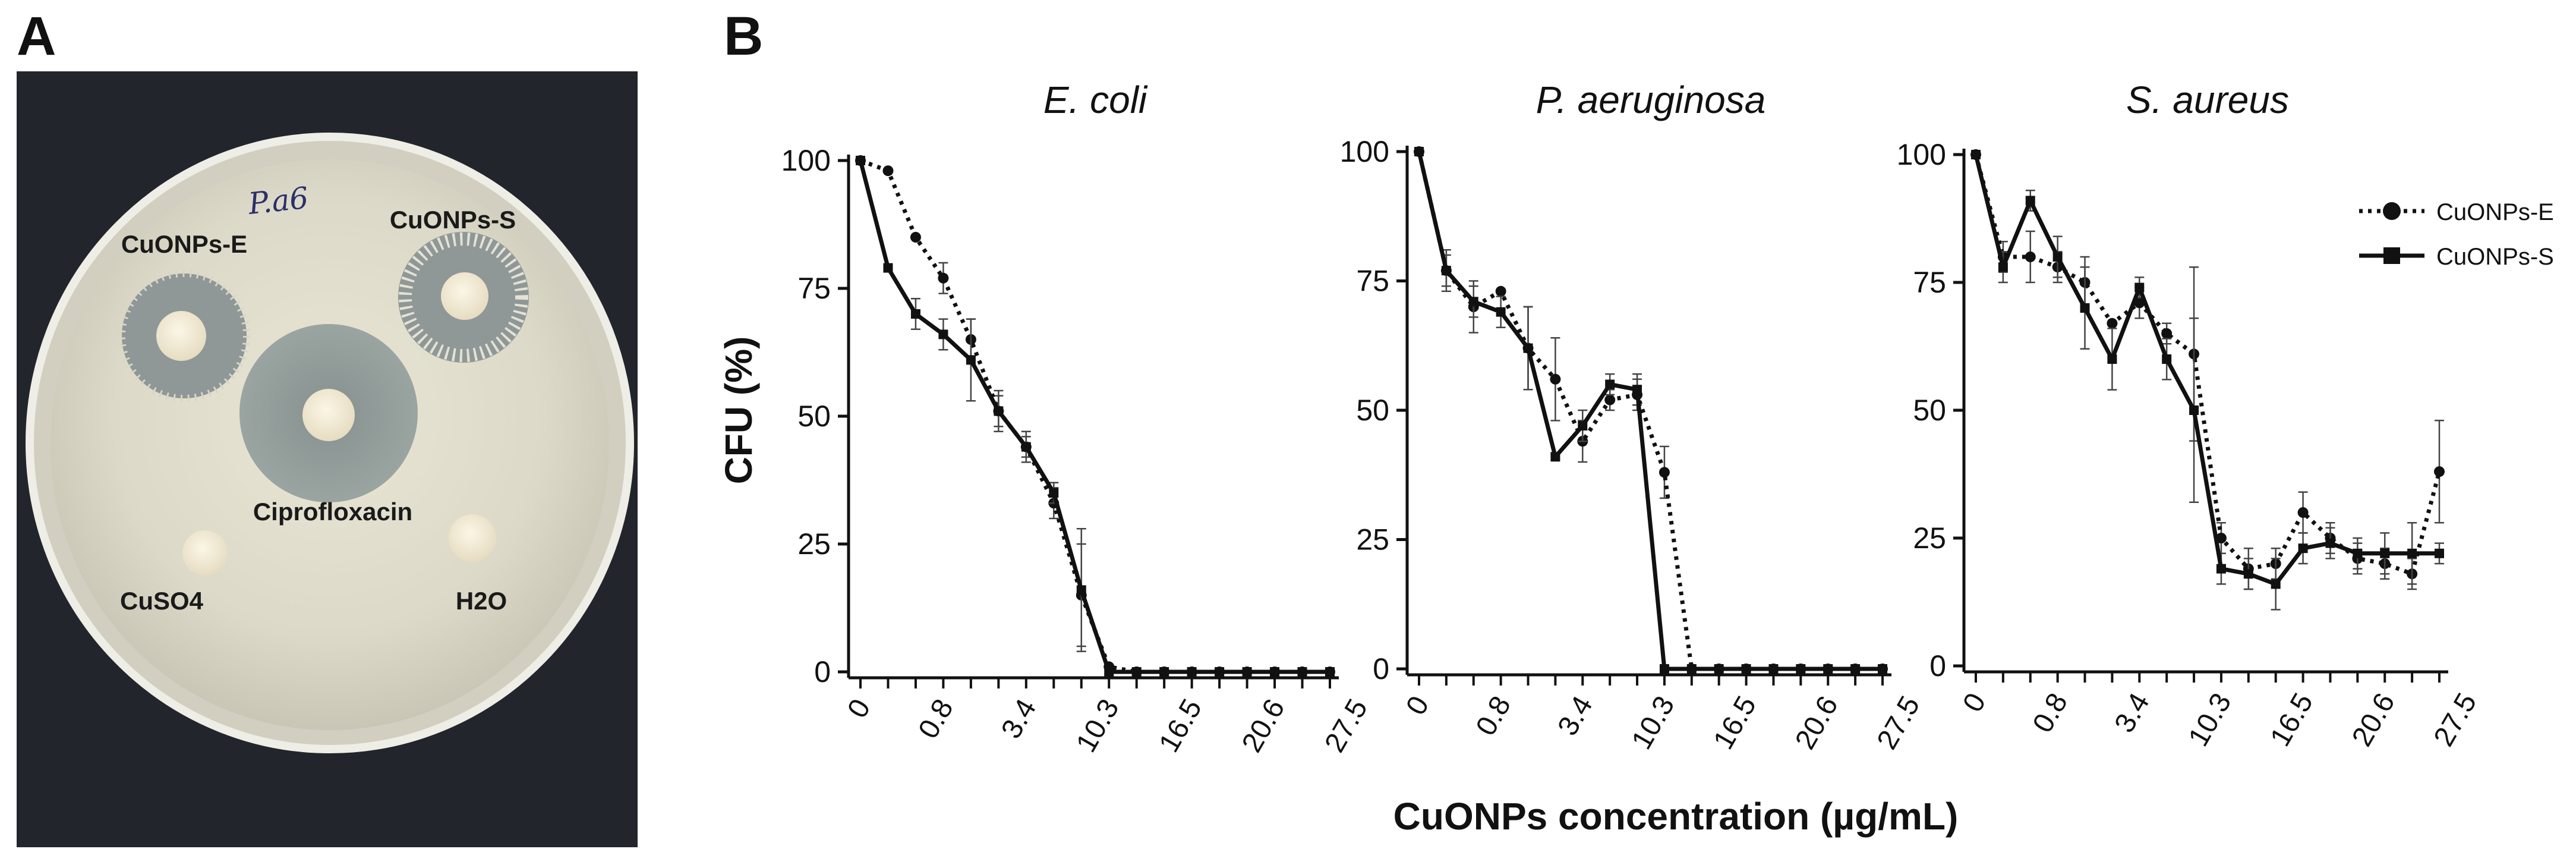 The height and width of the screenshot is (852, 2576). What do you see at coordinates (1930, 282) in the screenshot?
I see `y-tick-label: 75` at bounding box center [1930, 282].